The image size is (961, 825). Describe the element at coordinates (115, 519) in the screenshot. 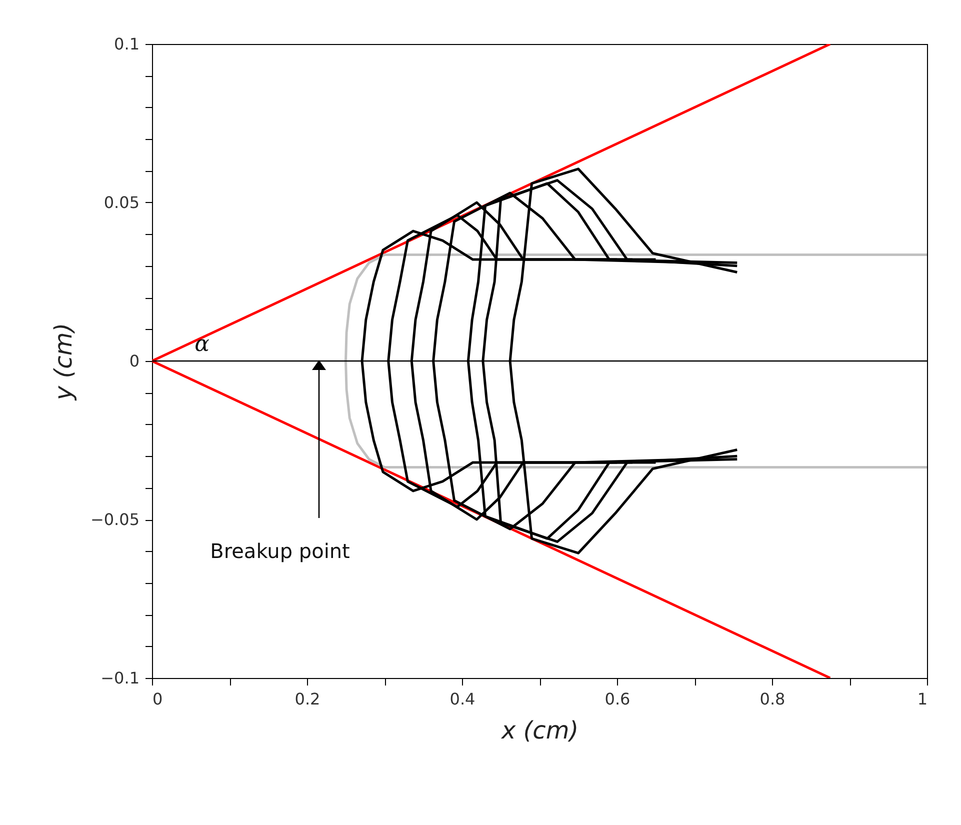

I see `y-tick-label: −0.05` at that location.